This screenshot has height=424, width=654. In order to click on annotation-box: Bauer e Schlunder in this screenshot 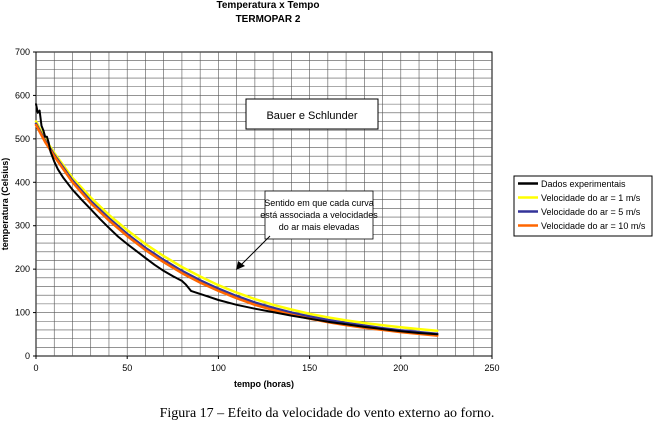, I will do `click(312, 114)`.